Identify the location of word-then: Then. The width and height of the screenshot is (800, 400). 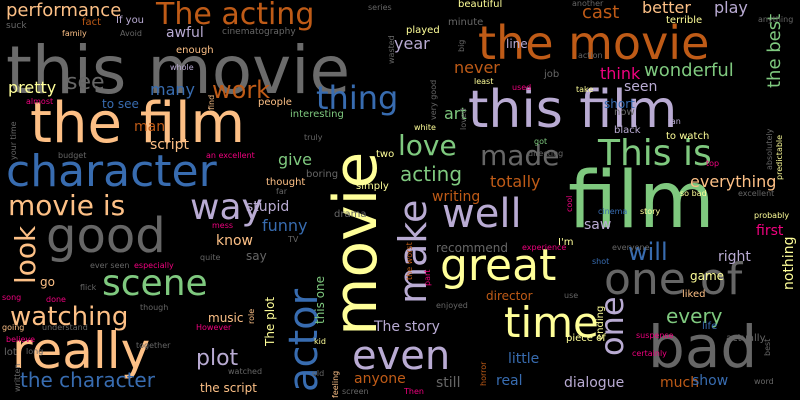
(414, 391).